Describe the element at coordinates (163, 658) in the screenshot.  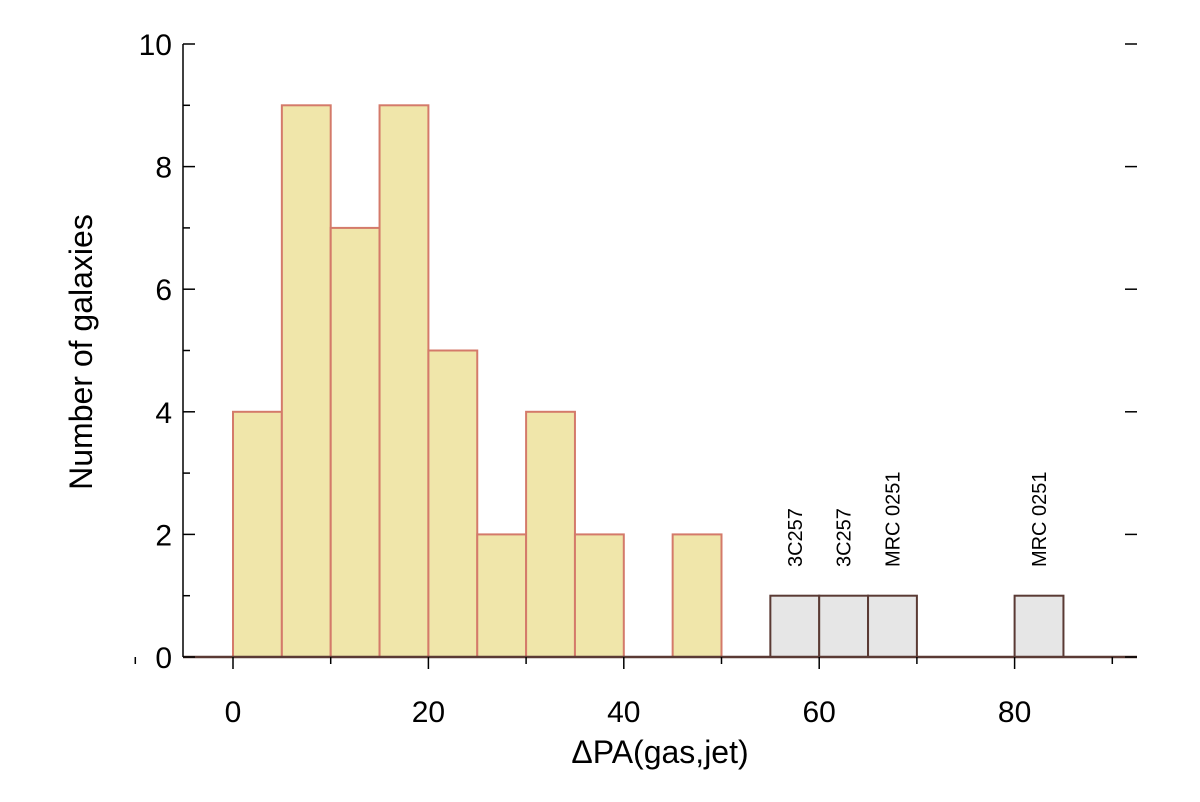
I see `y-tick-label: 0` at that location.